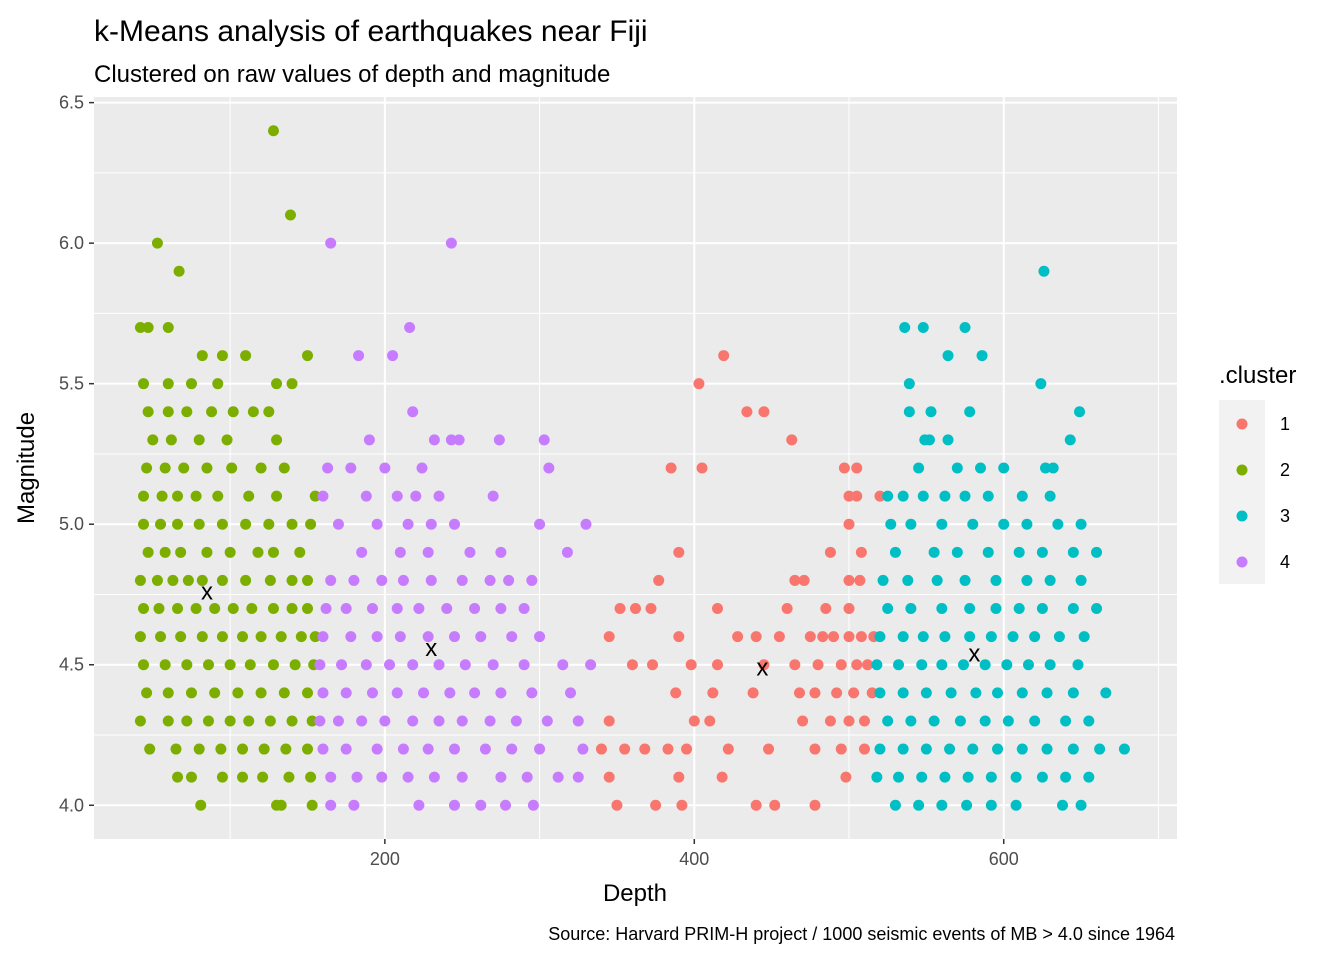 The height and width of the screenshot is (960, 1344). What do you see at coordinates (431, 648) in the screenshot?
I see `centroid-marker-4: x` at bounding box center [431, 648].